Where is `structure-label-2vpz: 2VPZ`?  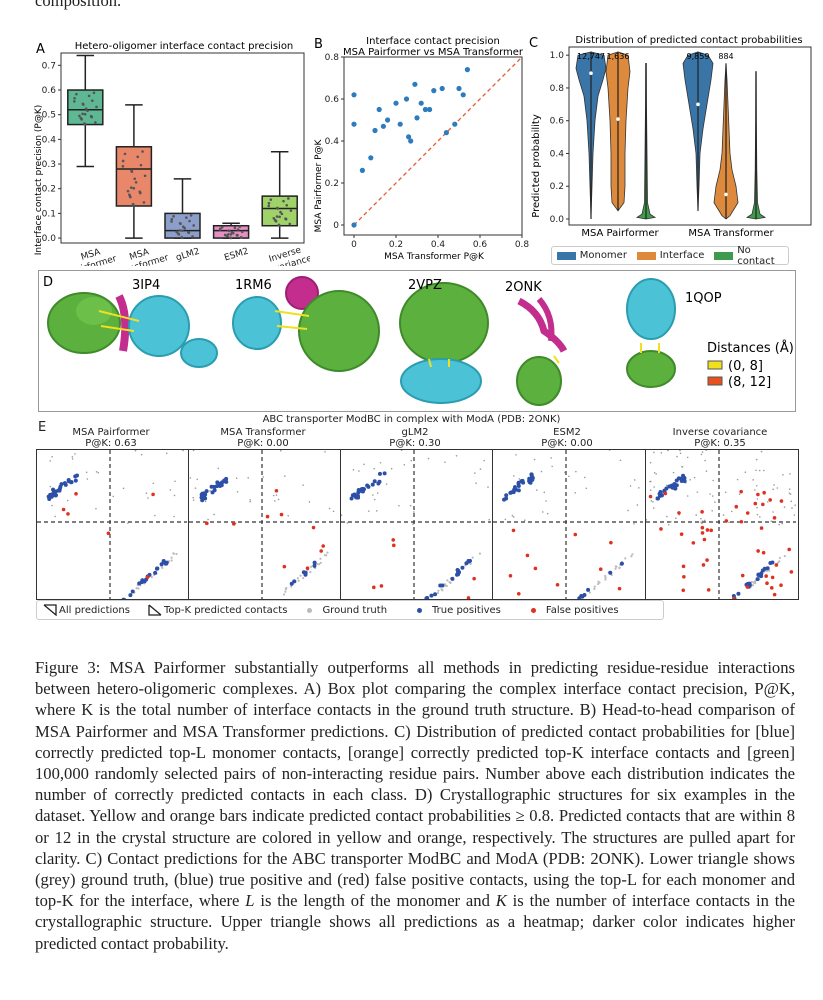
structure-label-2vpz: 2VPZ is located at coordinates (425, 285).